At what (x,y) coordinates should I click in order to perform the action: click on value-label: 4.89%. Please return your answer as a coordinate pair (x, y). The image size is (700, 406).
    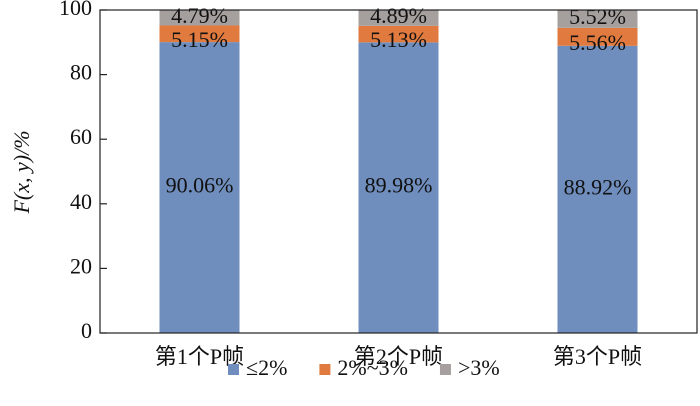
    Looking at the image, I should click on (398, 15).